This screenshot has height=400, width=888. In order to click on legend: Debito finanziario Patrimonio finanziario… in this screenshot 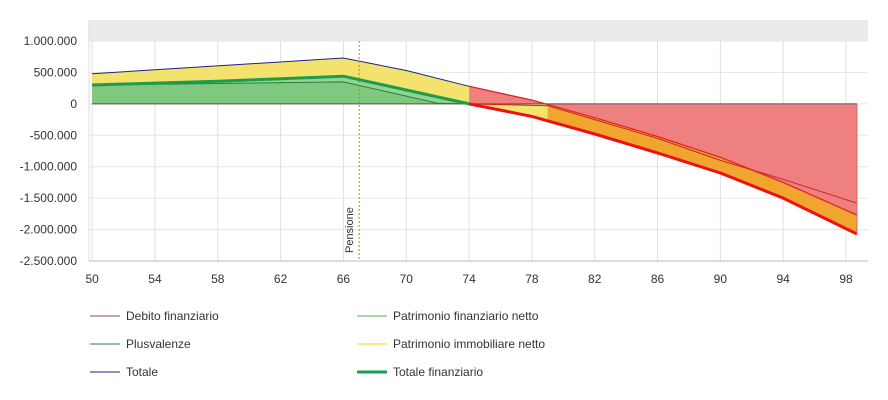, I will do `click(317, 344)`.